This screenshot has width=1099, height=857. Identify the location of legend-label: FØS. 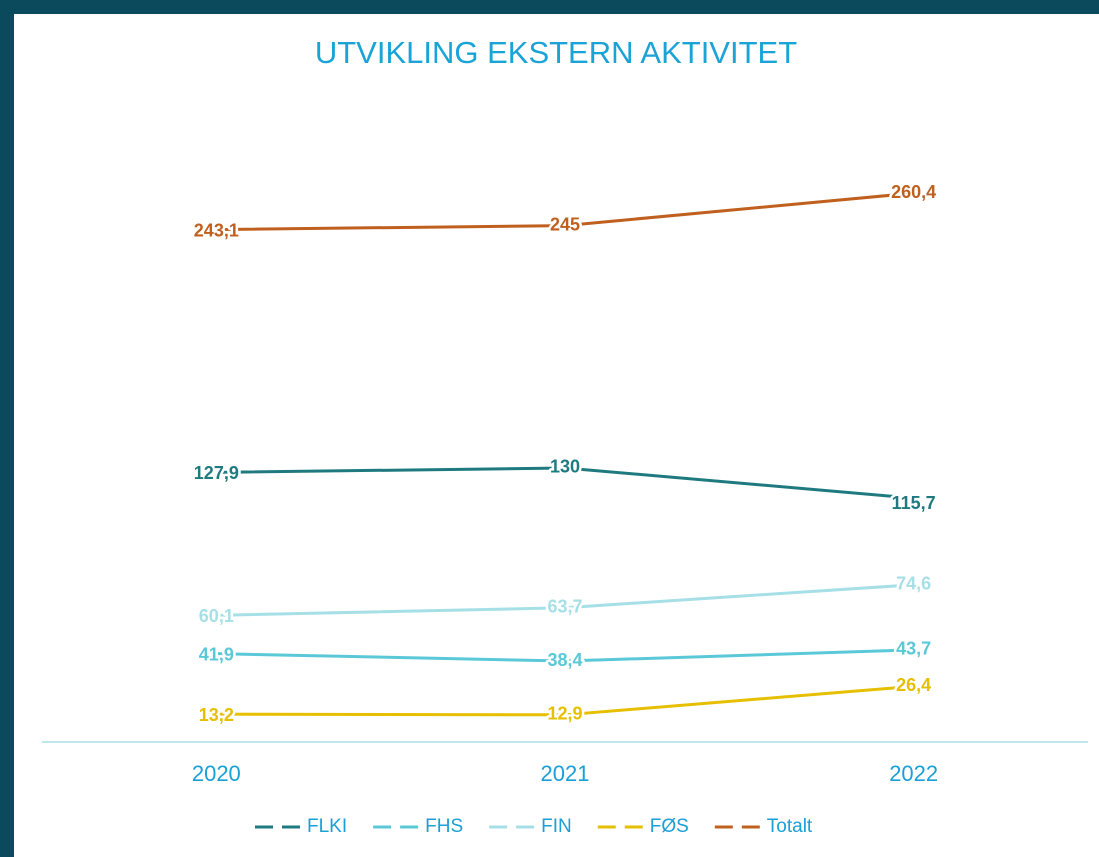
(669, 826).